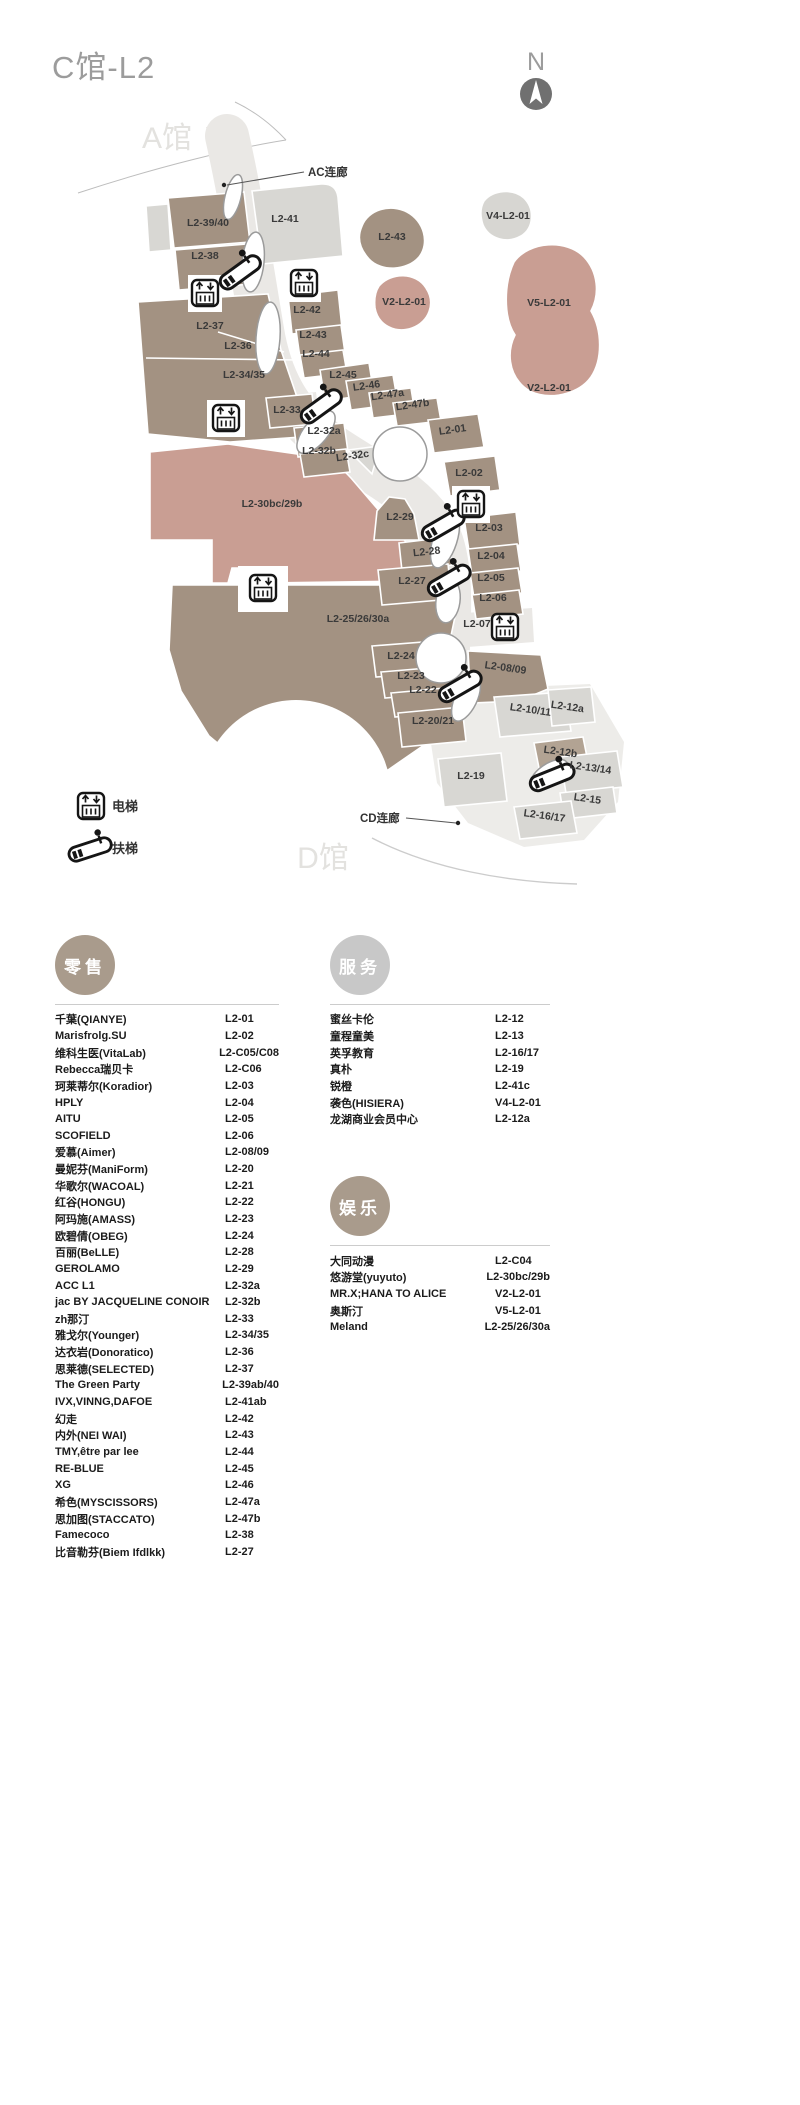  I want to click on map-unit-label: L2-34/35, so click(244, 375).